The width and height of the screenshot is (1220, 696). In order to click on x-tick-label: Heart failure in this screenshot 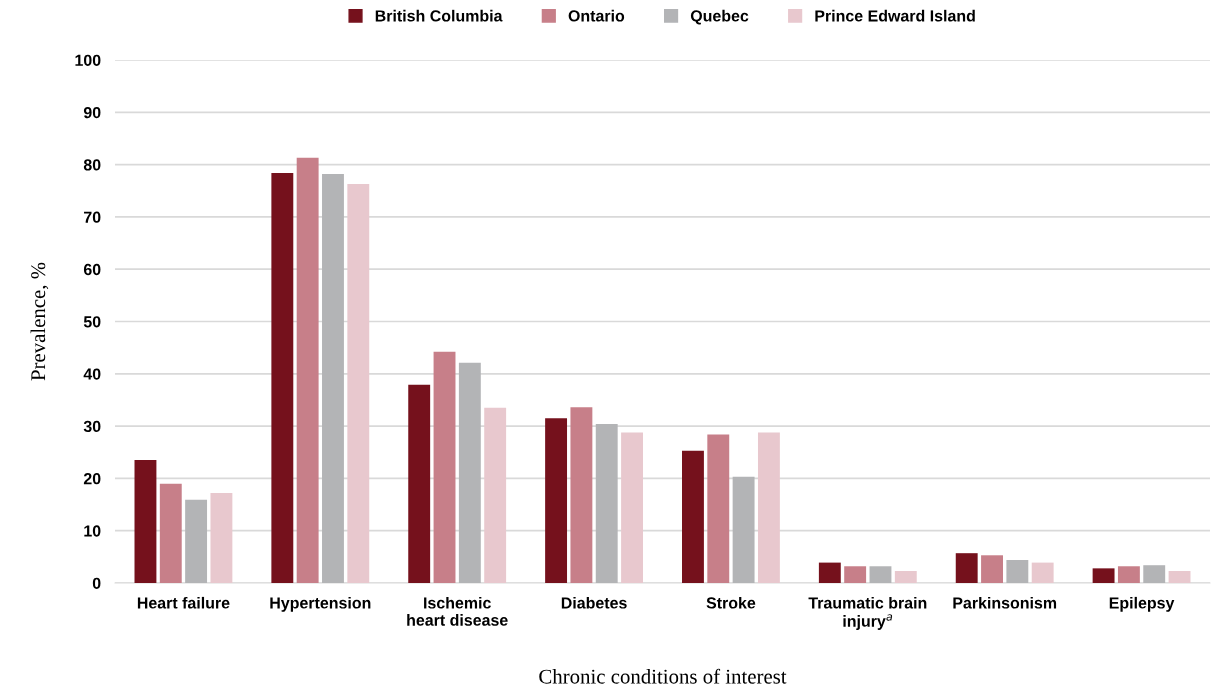, I will do `click(183, 602)`.